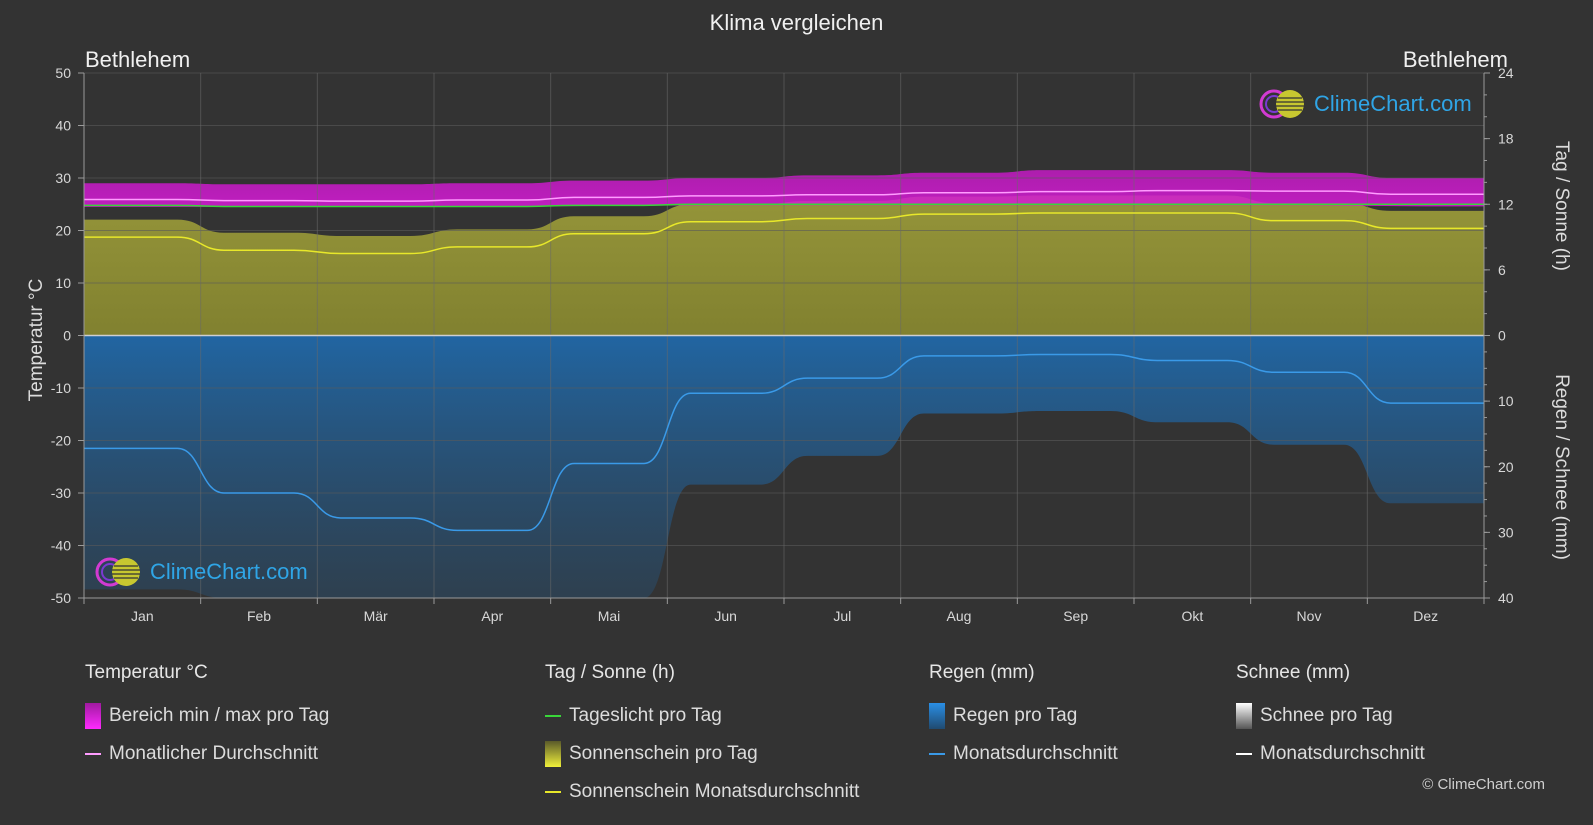  Describe the element at coordinates (609, 616) in the screenshot. I see `month-label: Mai` at that location.